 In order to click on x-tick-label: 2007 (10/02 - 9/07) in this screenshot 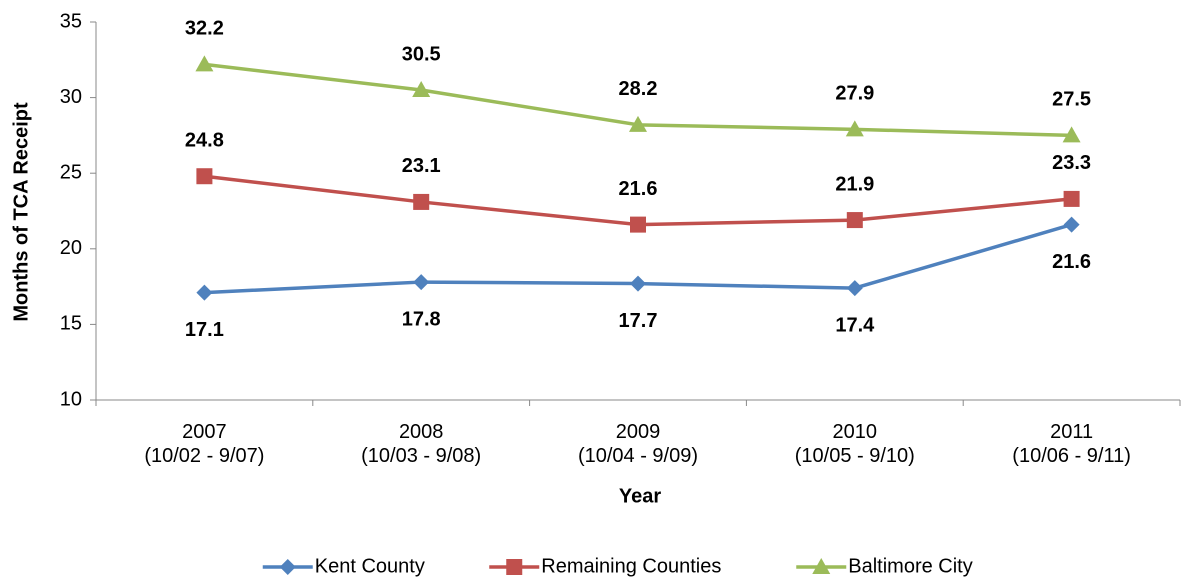, I will do `click(204, 444)`.